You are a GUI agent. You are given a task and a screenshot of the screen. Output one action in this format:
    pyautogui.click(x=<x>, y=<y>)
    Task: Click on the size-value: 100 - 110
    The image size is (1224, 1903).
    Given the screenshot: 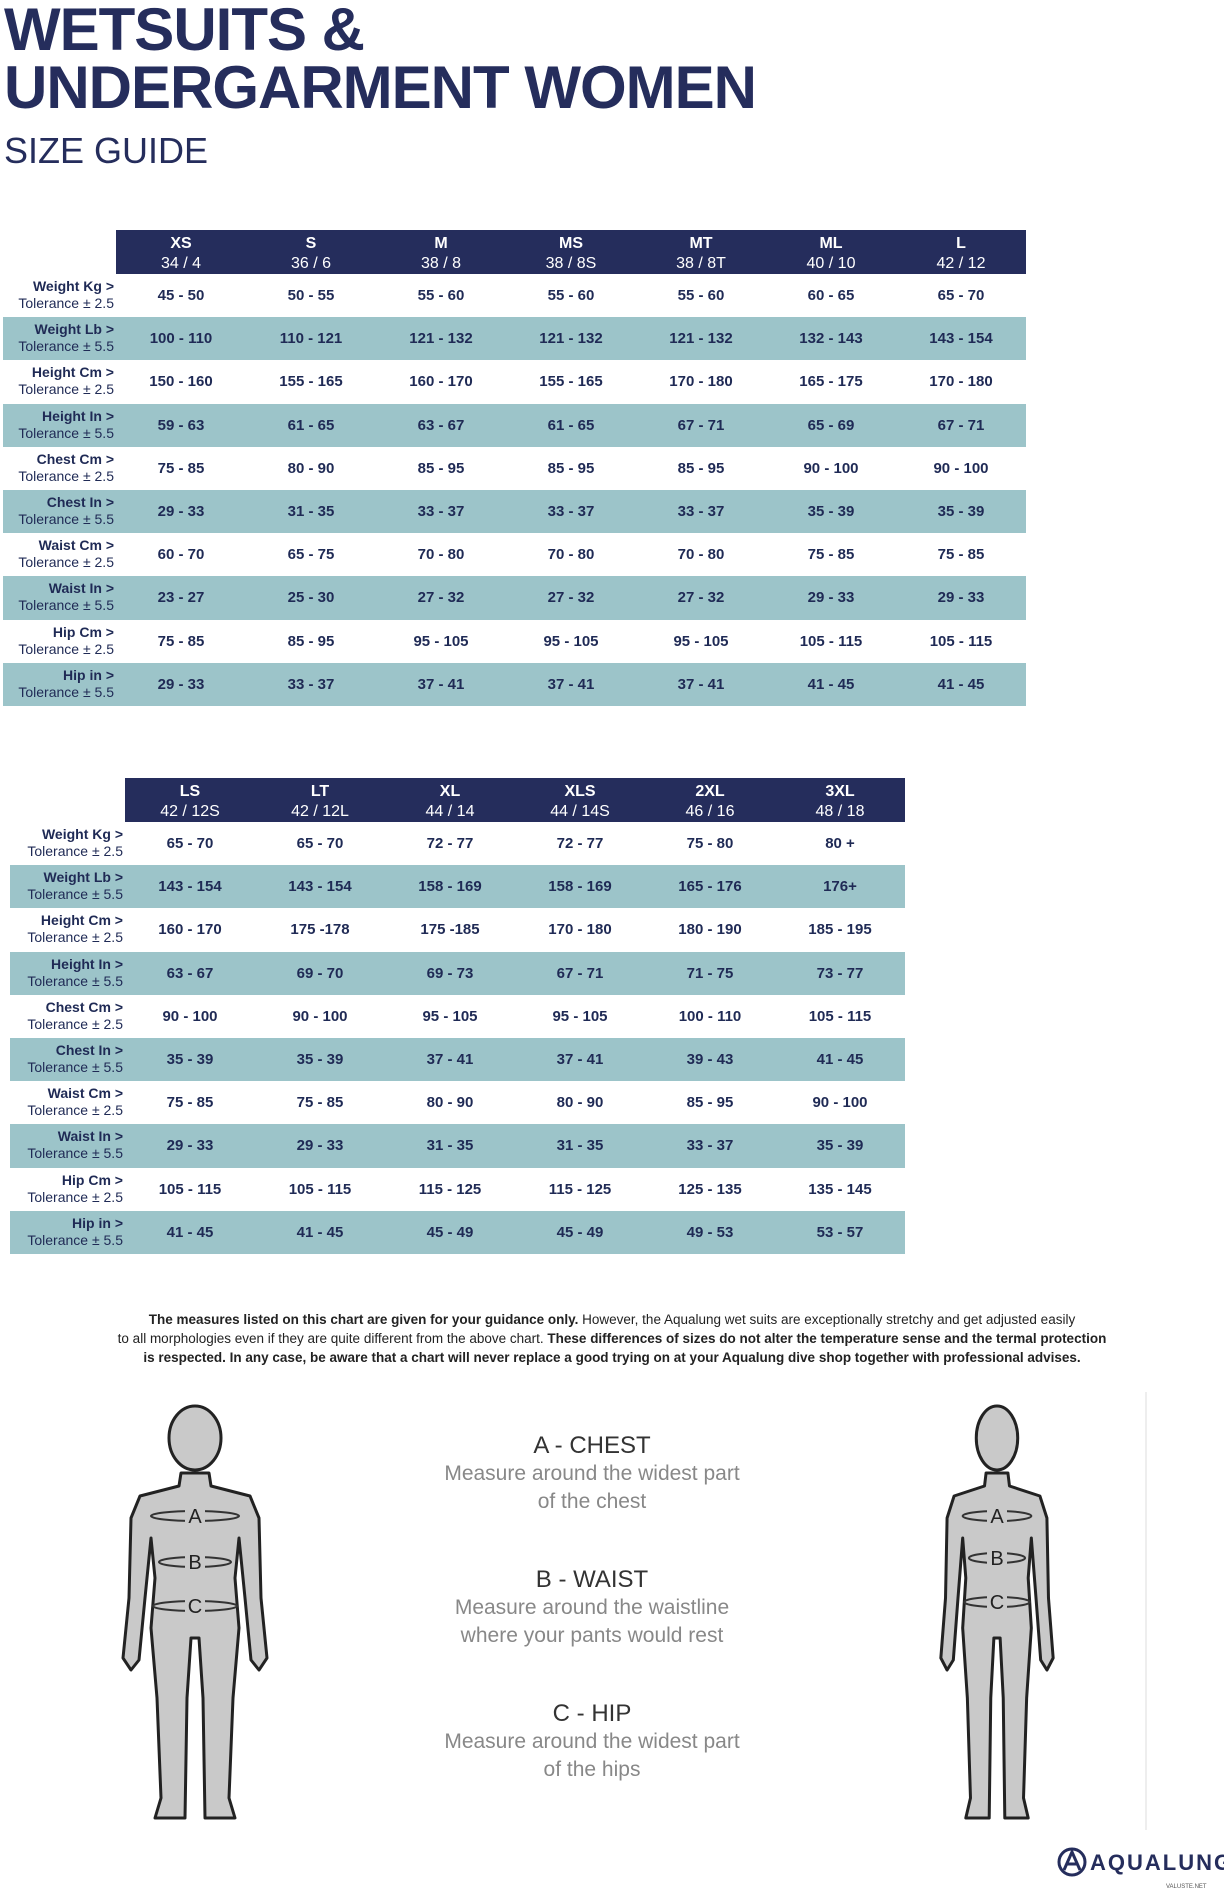 What is the action you would take?
    pyautogui.click(x=710, y=1016)
    